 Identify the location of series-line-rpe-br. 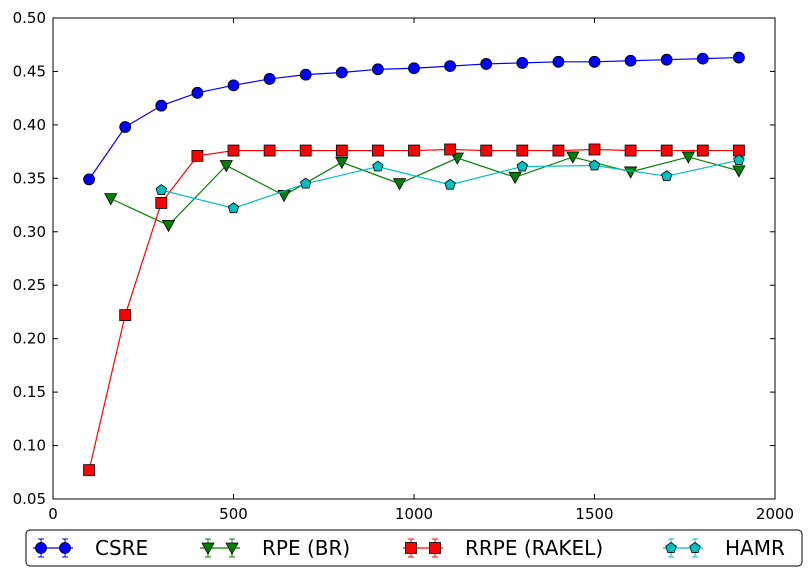
(425, 191).